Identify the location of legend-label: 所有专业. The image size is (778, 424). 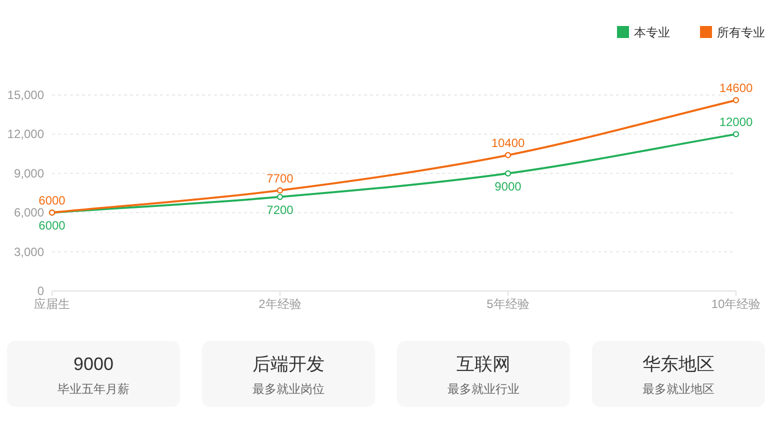
(741, 33).